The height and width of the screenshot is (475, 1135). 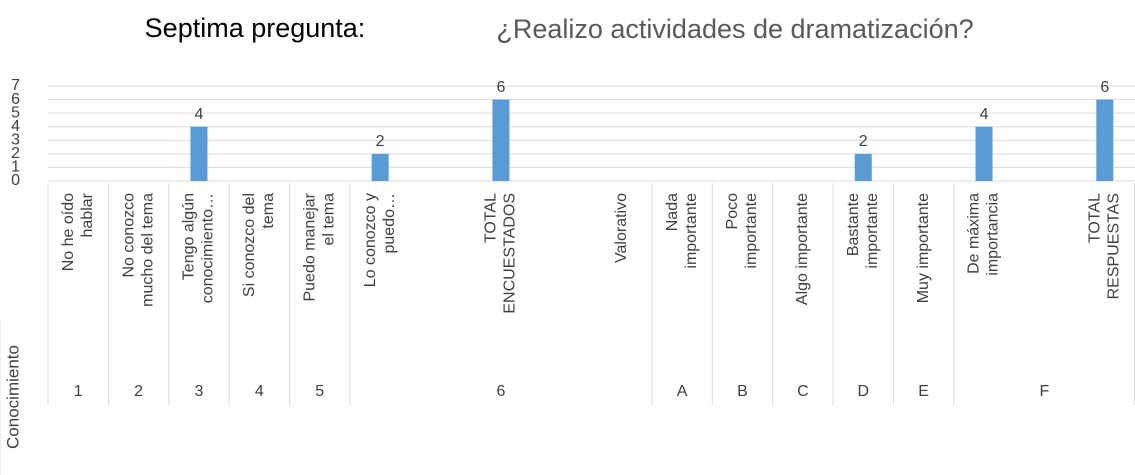 What do you see at coordinates (128, 235) in the screenshot?
I see `x-tick-label: No conozco` at bounding box center [128, 235].